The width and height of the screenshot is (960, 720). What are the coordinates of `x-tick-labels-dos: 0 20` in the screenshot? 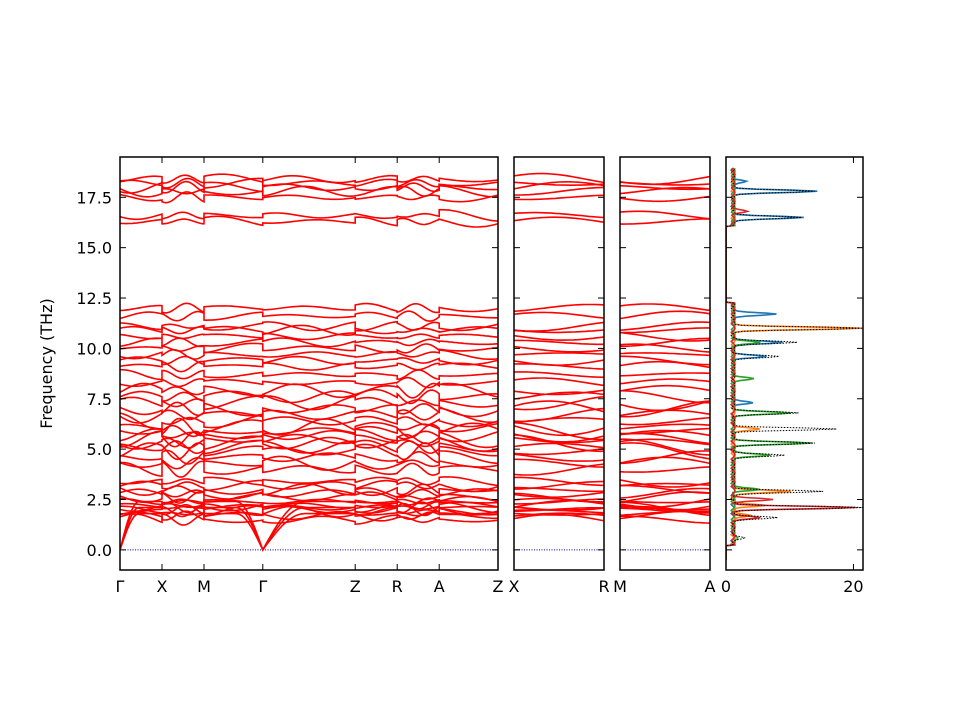 It's located at (792, 586).